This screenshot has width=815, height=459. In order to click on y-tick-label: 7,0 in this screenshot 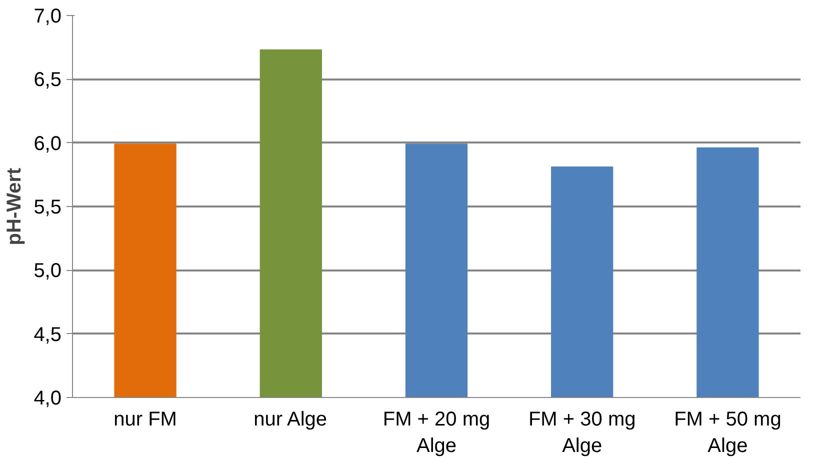, I will do `click(48, 17)`.